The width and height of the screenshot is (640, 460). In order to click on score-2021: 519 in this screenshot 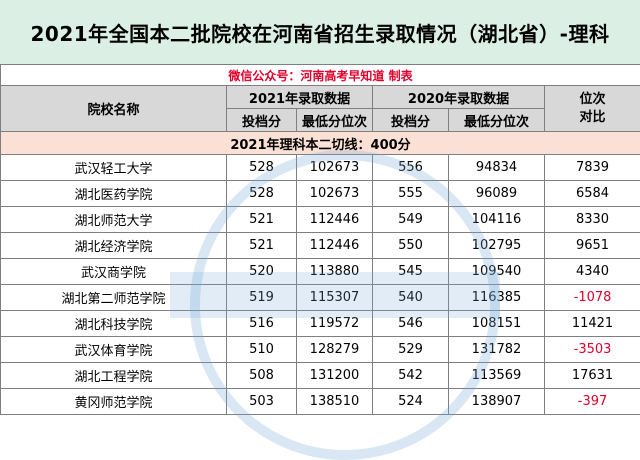, I will do `click(262, 298)`.